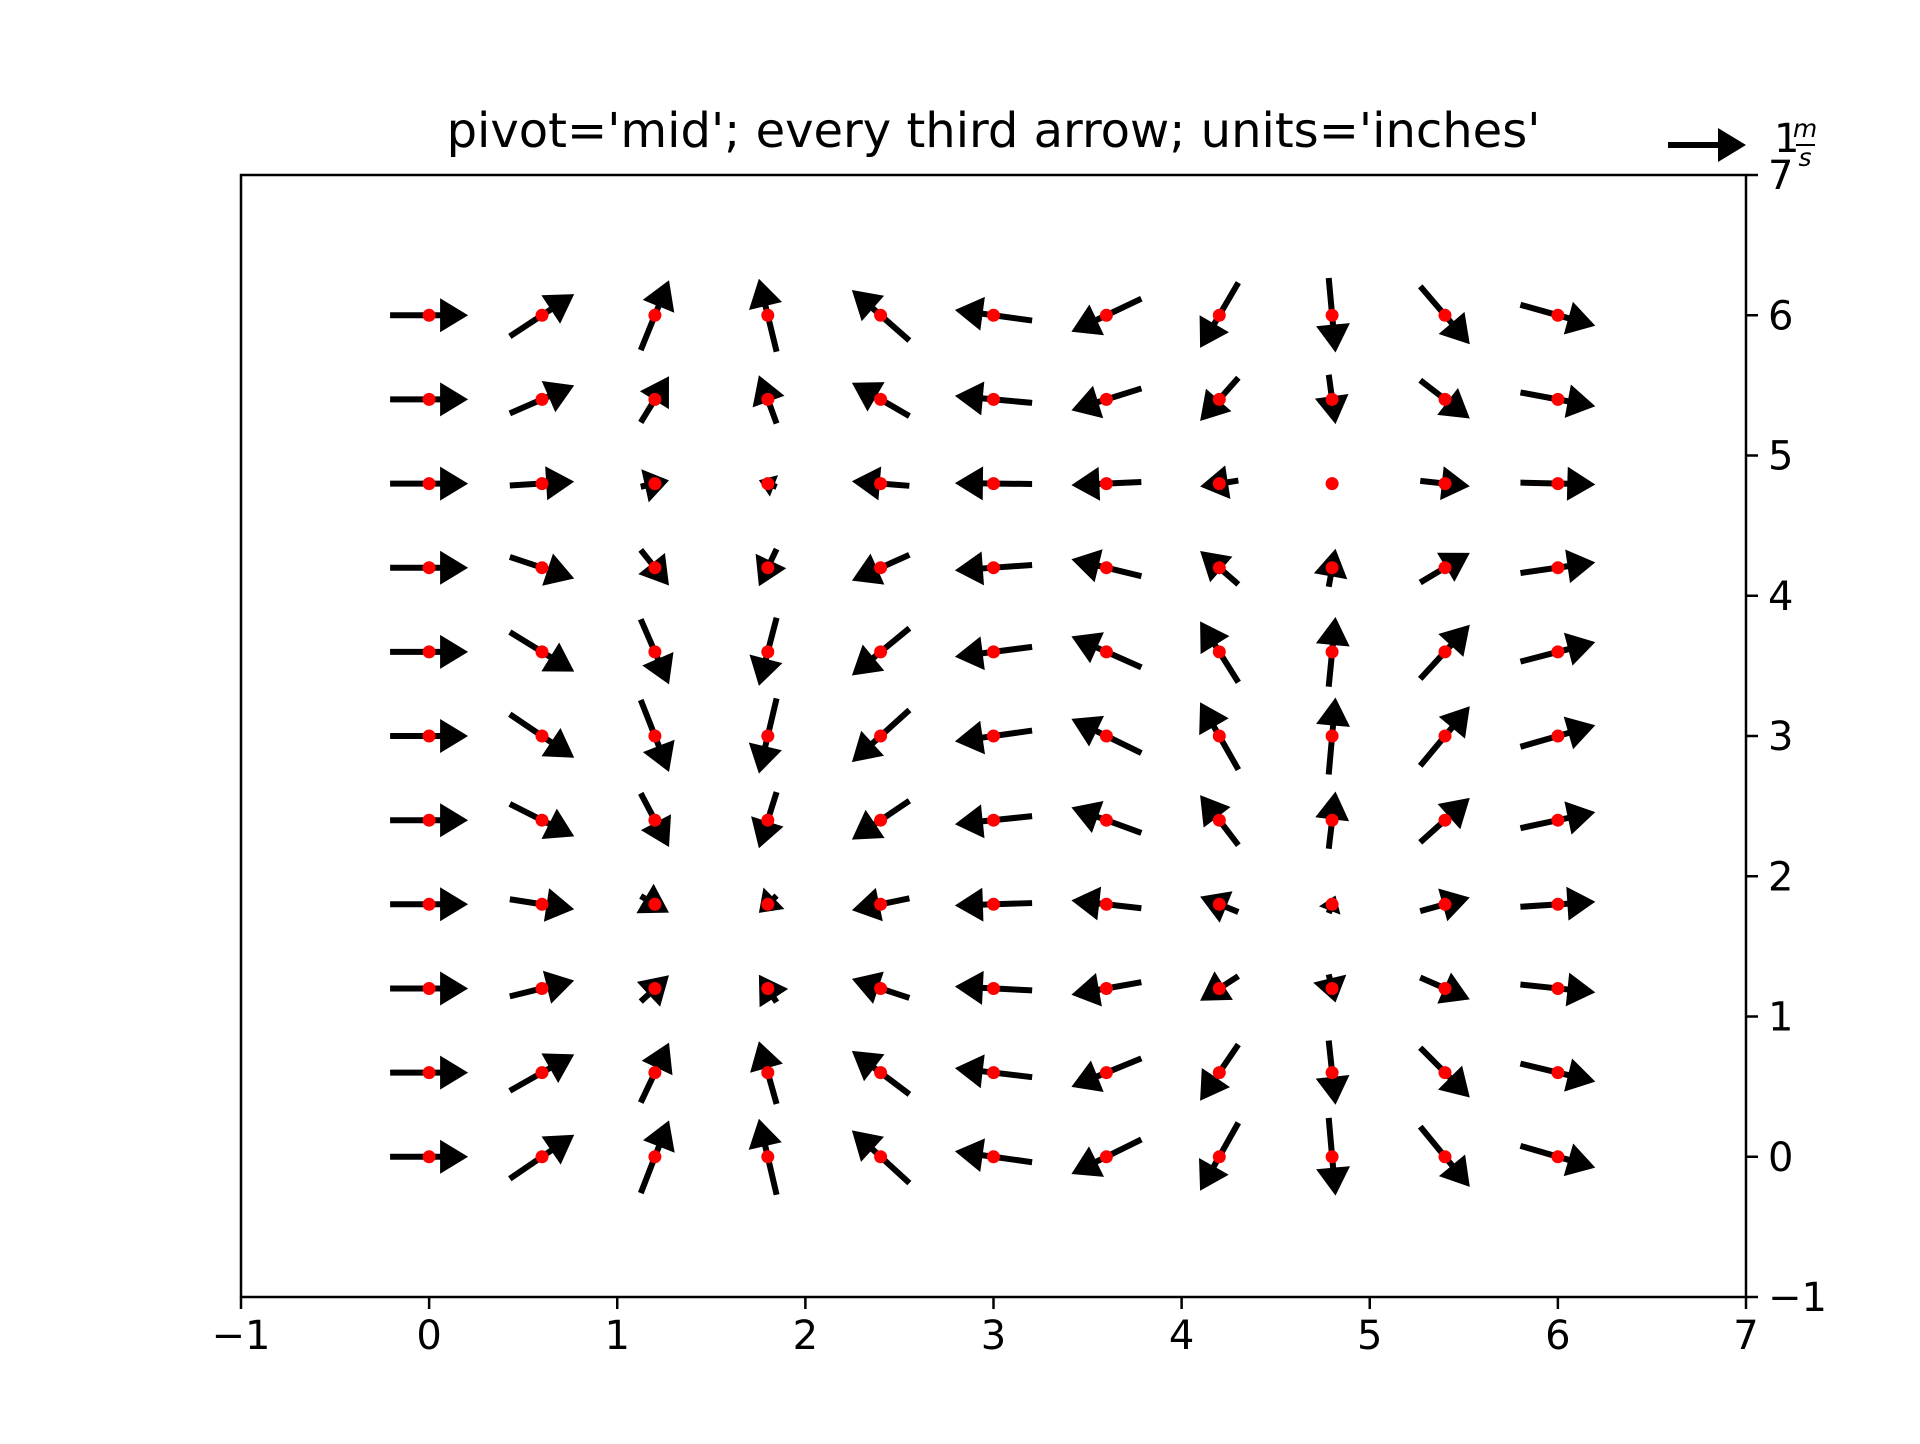  I want to click on quiver-key: 1 m s, so click(1742, 143).